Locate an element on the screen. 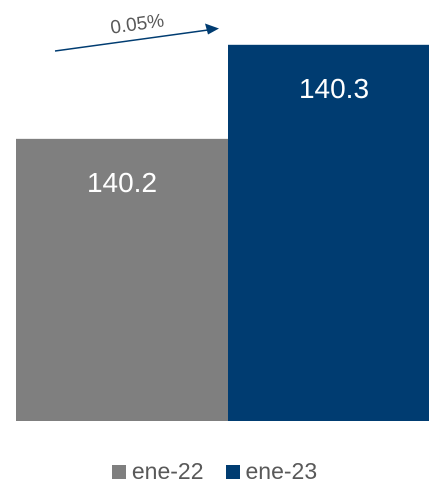  legend-item-ene-22: ene-22 is located at coordinates (157, 471).